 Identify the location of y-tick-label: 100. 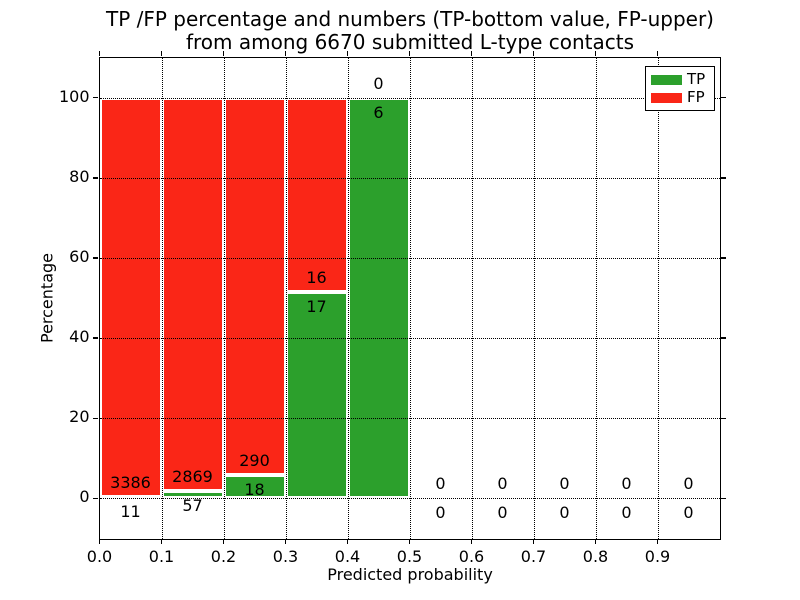
(74, 96).